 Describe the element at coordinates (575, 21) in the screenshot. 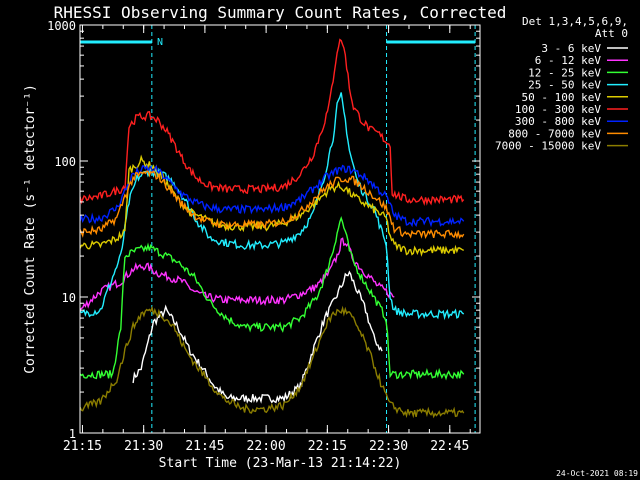

I see `legend-header-0: Det 1,3,4,5,6,9,` at that location.